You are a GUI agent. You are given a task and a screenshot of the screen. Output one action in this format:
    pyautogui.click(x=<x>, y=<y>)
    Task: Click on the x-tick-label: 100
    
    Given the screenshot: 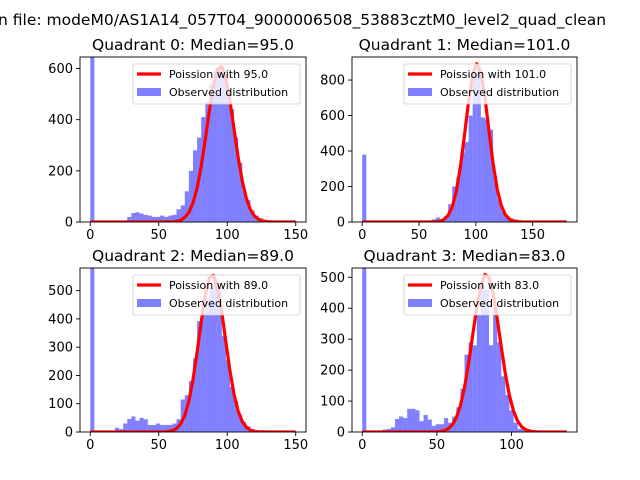 What is the action you would take?
    pyautogui.click(x=511, y=445)
    